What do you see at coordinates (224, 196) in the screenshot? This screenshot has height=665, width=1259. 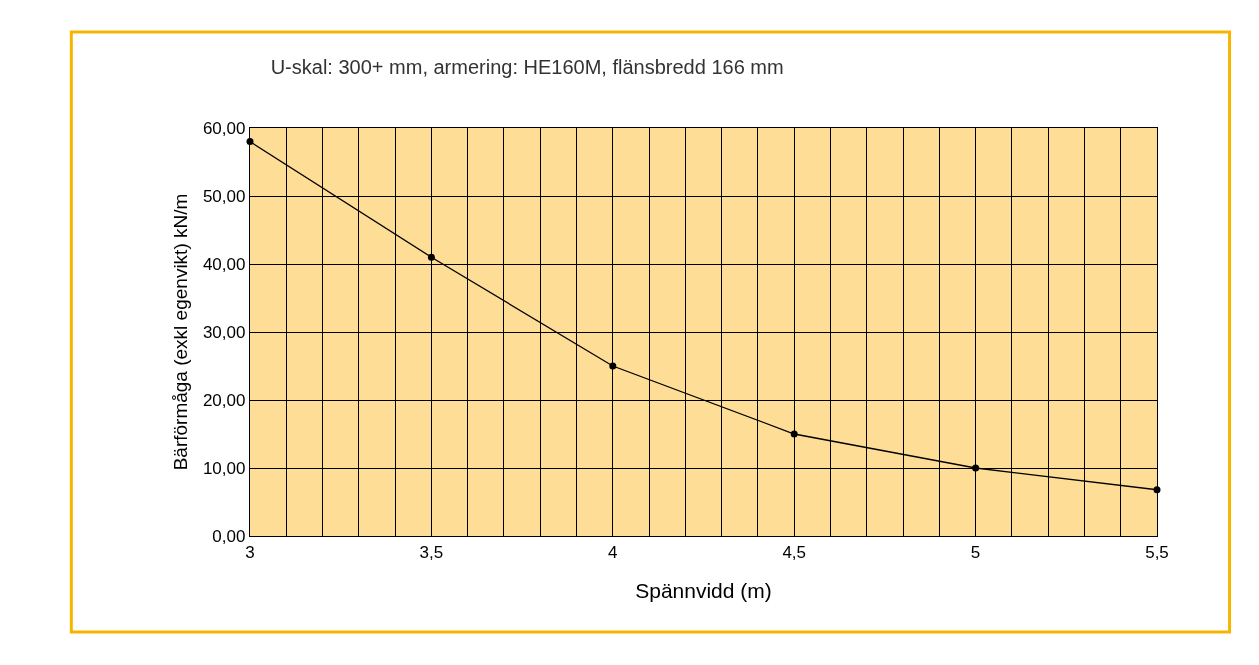 I see `y-tick-label: 50,00` at bounding box center [224, 196].